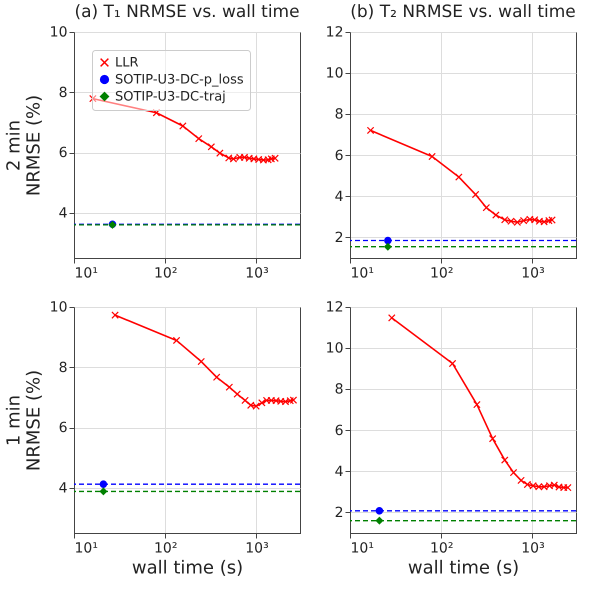 This screenshot has width=611, height=604. I want to click on chart-title: (a) T₁ NRMSE vs. wall time, so click(187, 12).